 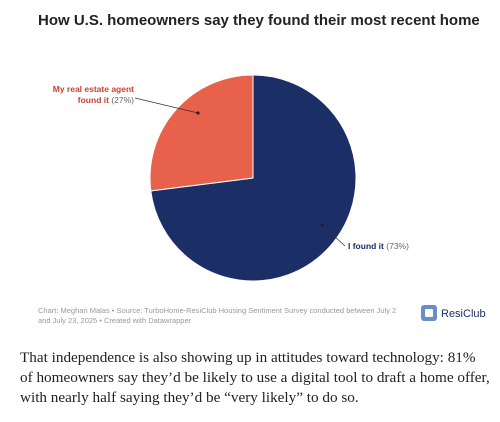 I want to click on slice-category: I found it, so click(x=366, y=246).